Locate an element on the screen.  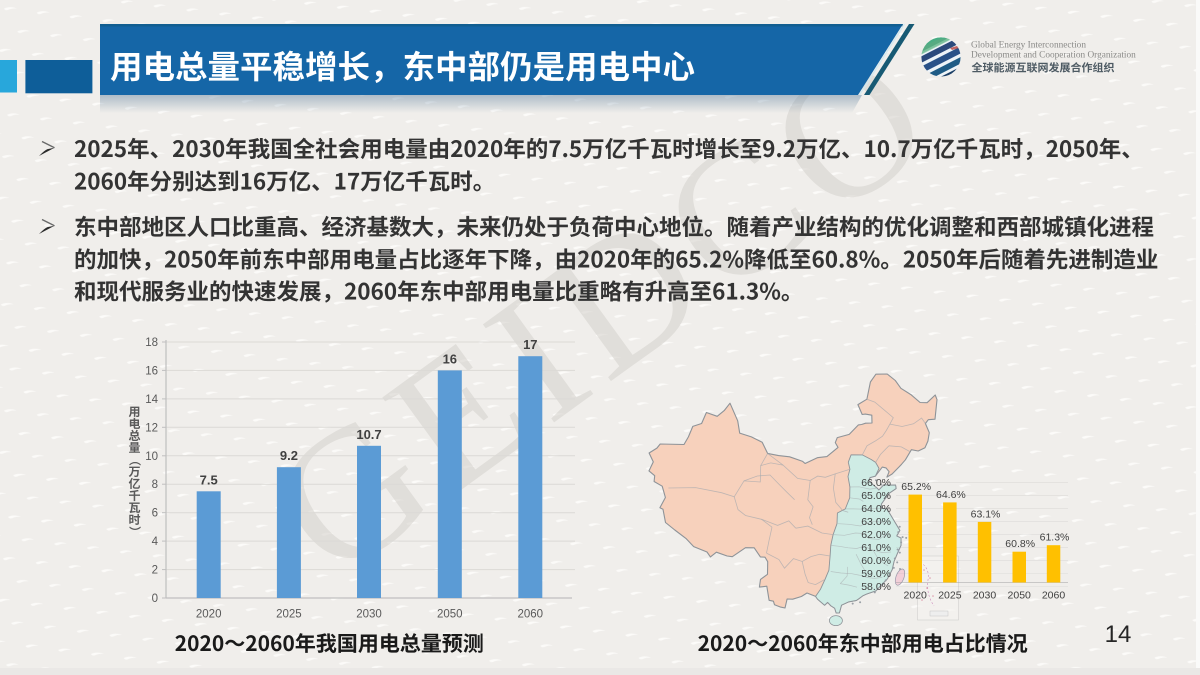
svg-text: 61.0% is located at coordinates (876, 548).